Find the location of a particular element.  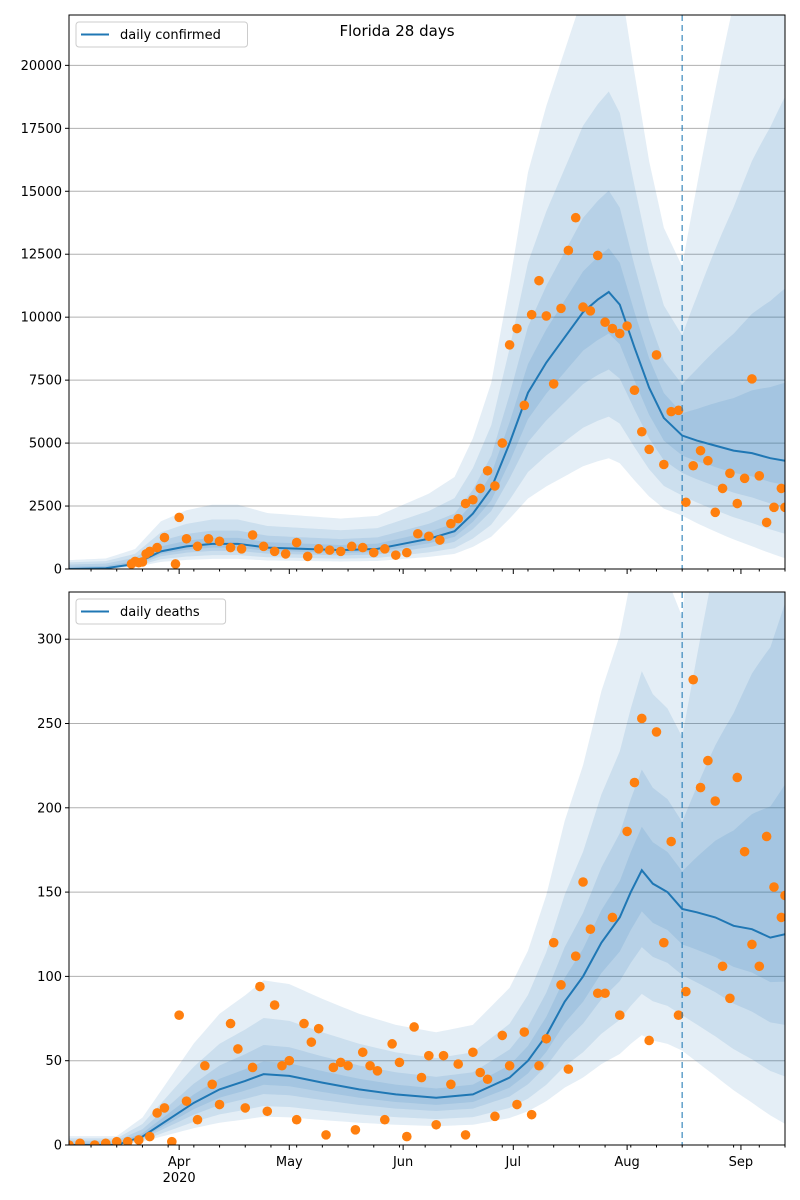

y-tick-label: 15000 is located at coordinates (41, 192).